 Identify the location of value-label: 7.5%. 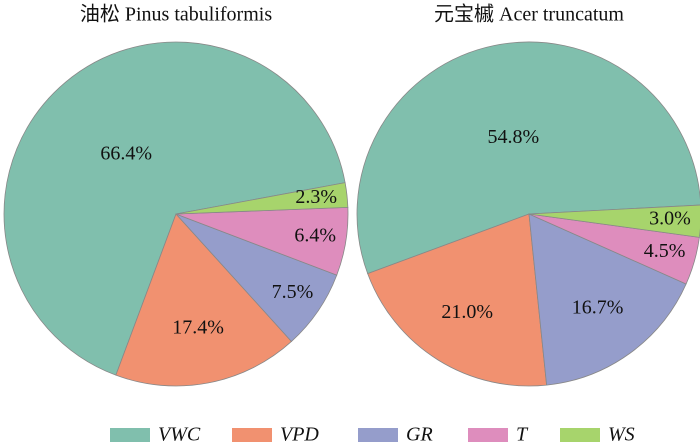
(293, 292).